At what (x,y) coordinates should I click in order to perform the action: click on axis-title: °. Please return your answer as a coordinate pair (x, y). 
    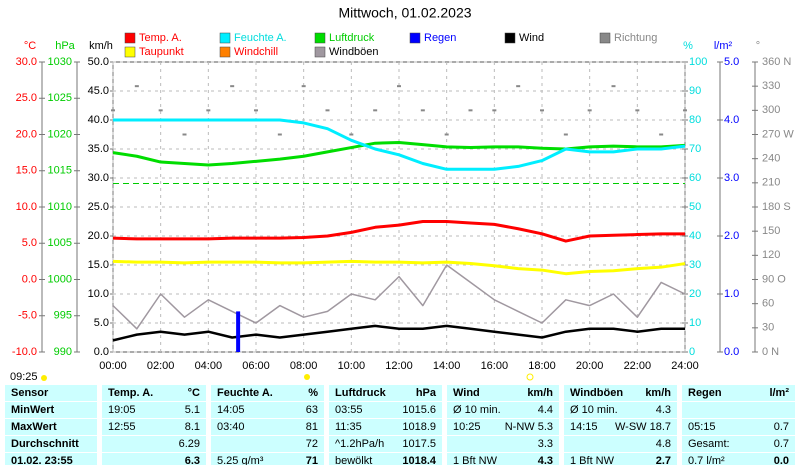
    Looking at the image, I should click on (758, 46).